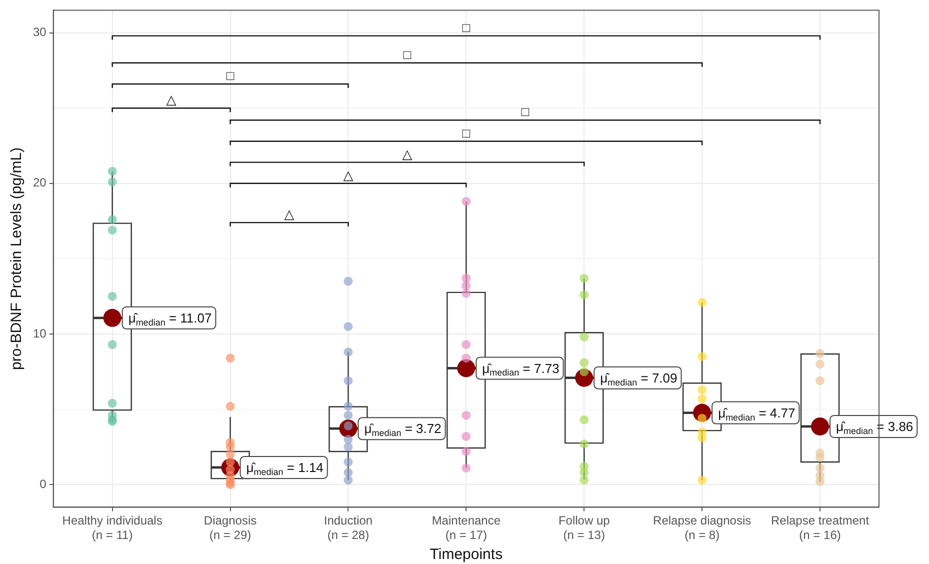 Image resolution: width=929 pixels, height=564 pixels. Describe the element at coordinates (112, 528) in the screenshot. I see `x-tick-label: Healthy individuals (n = 11)` at that location.